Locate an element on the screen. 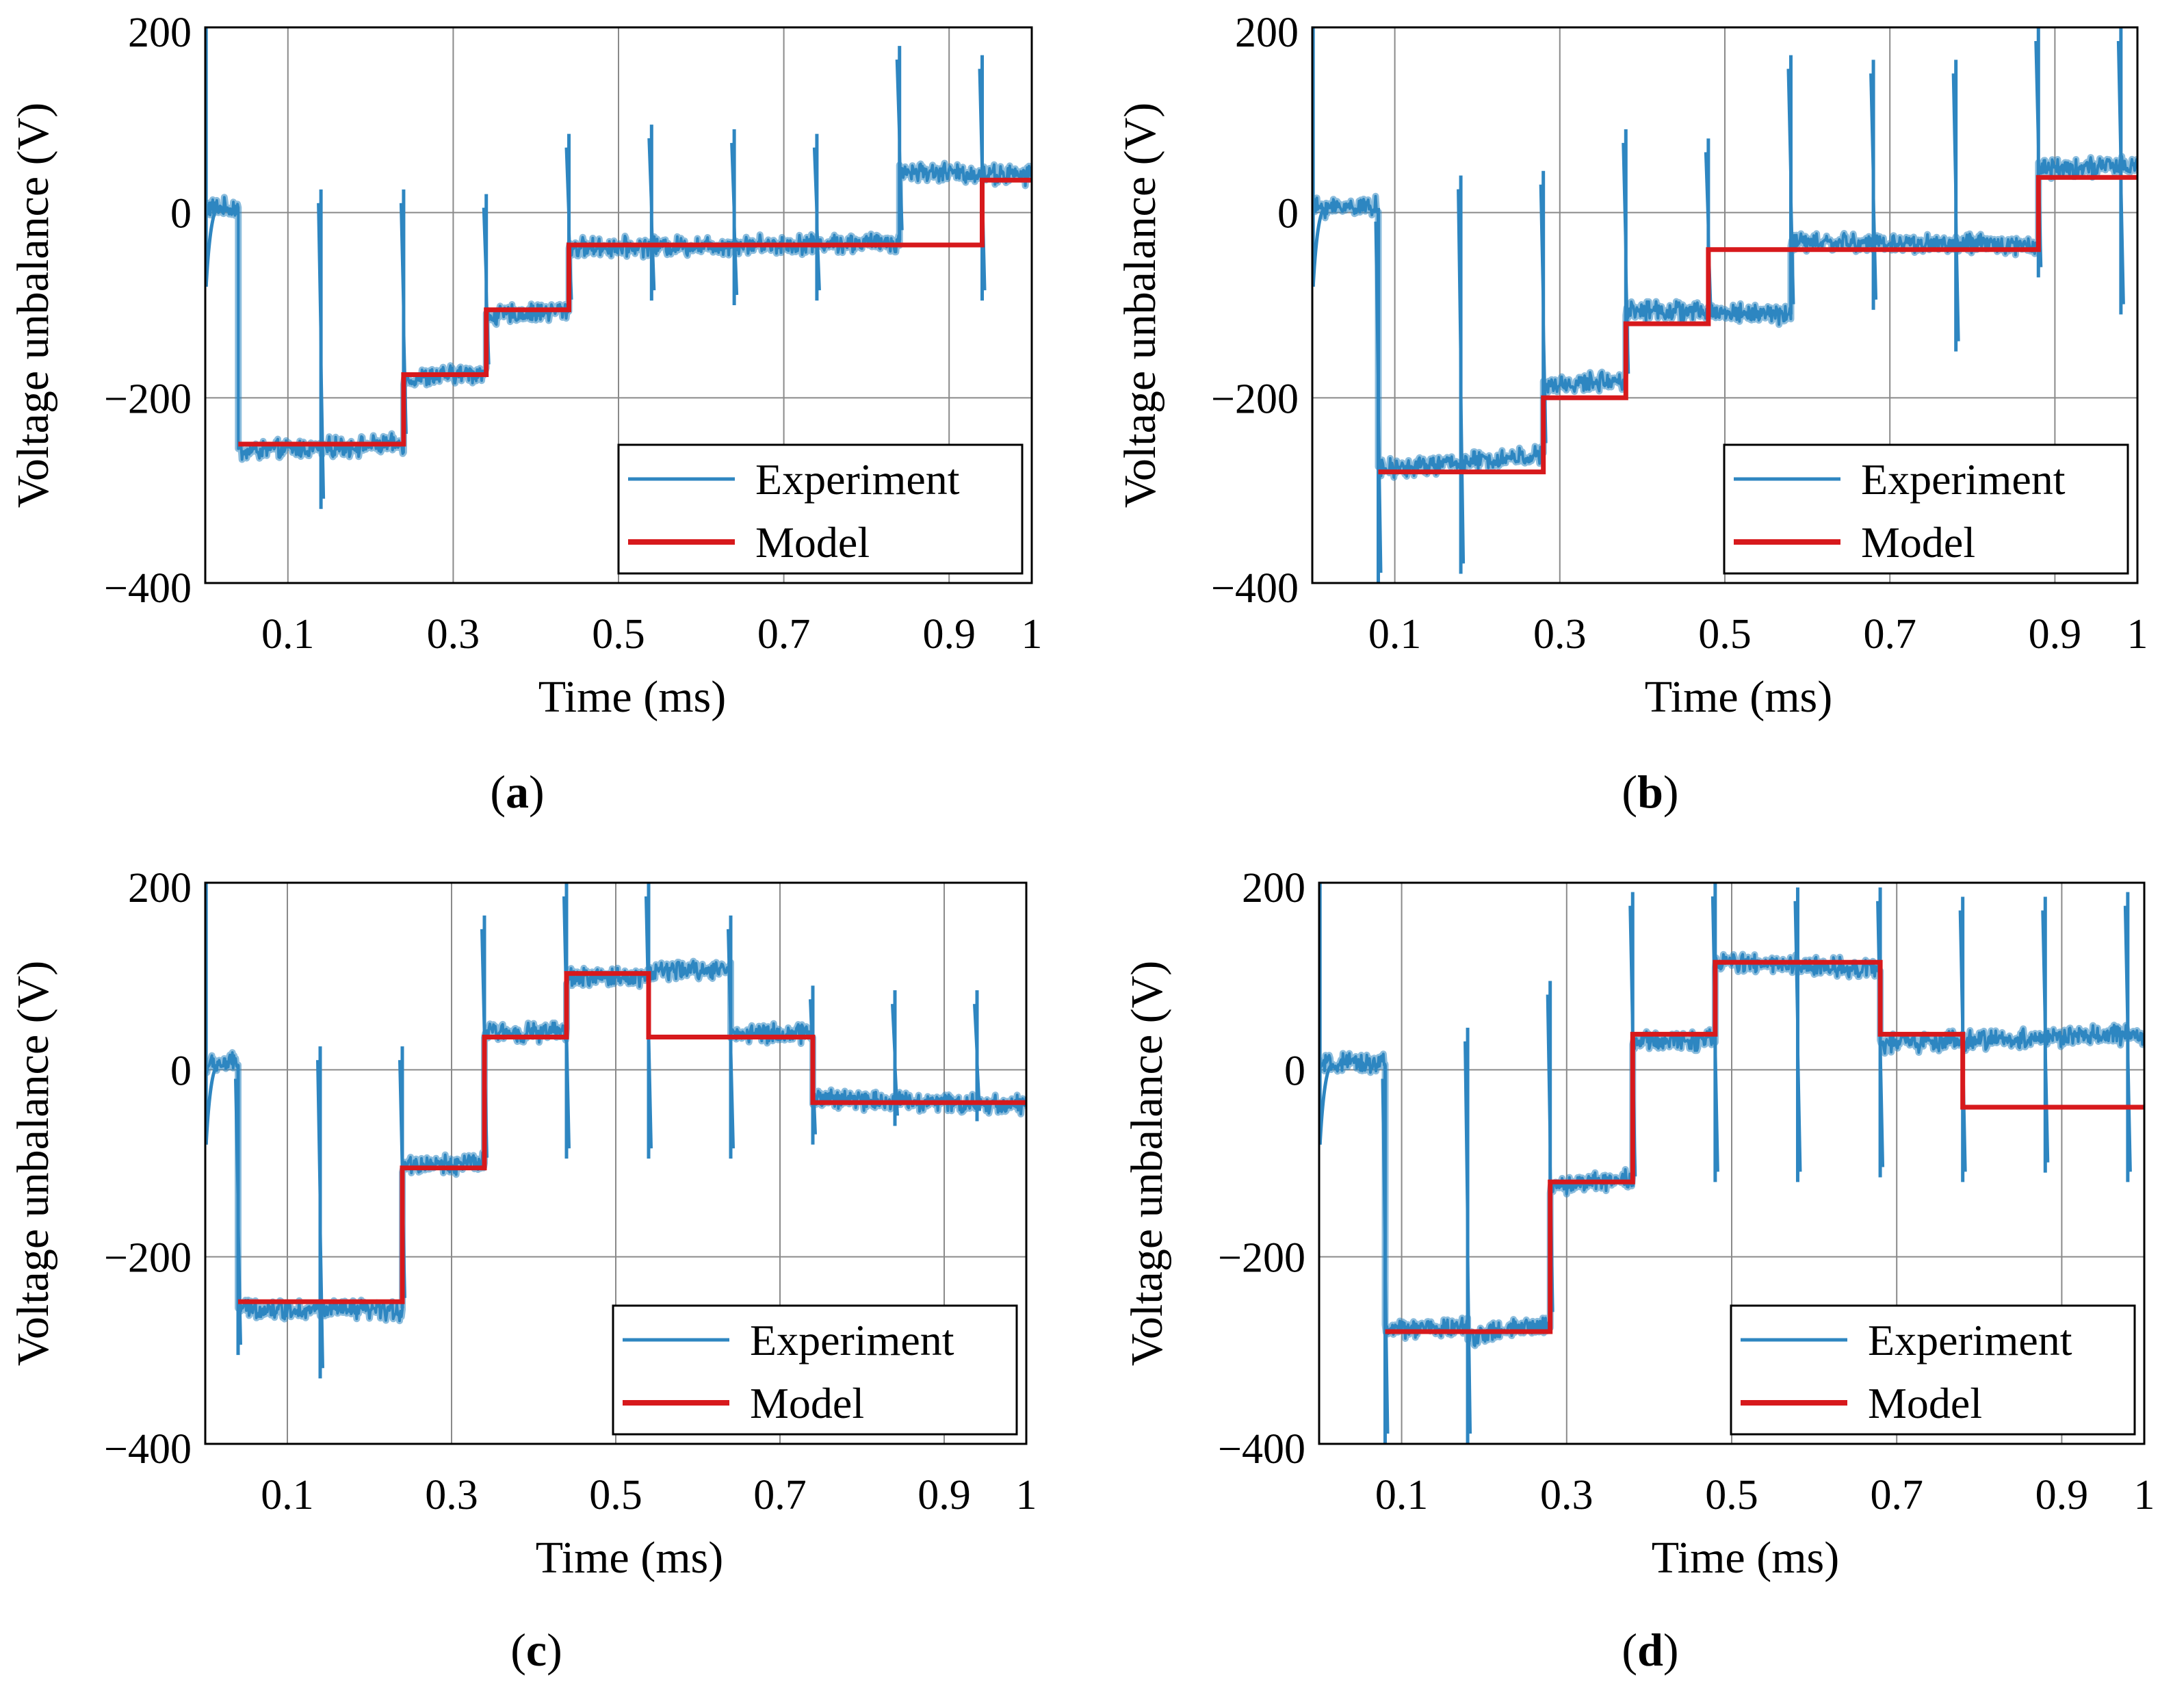  panel-caption: (d) is located at coordinates (1650, 1650).